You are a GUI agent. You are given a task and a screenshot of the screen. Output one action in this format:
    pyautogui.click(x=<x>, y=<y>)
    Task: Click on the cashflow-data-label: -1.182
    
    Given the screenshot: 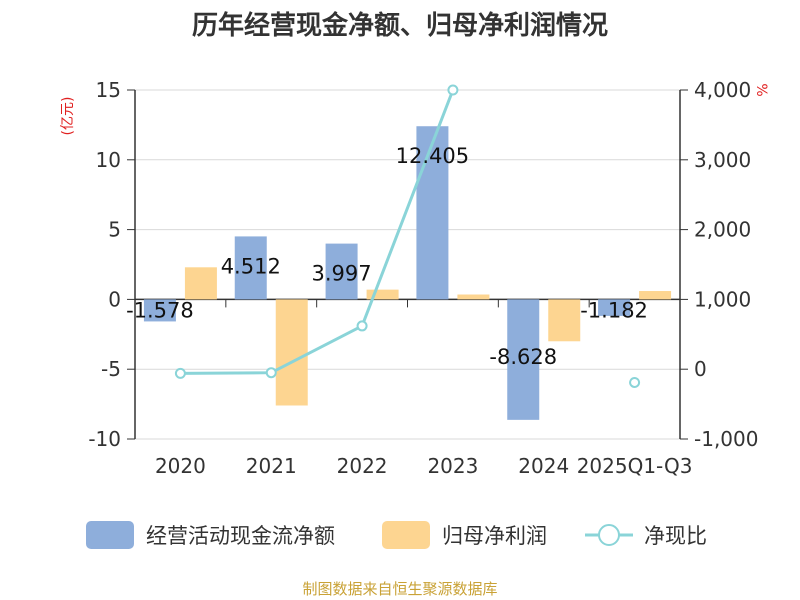 What is the action you would take?
    pyautogui.click(x=614, y=310)
    